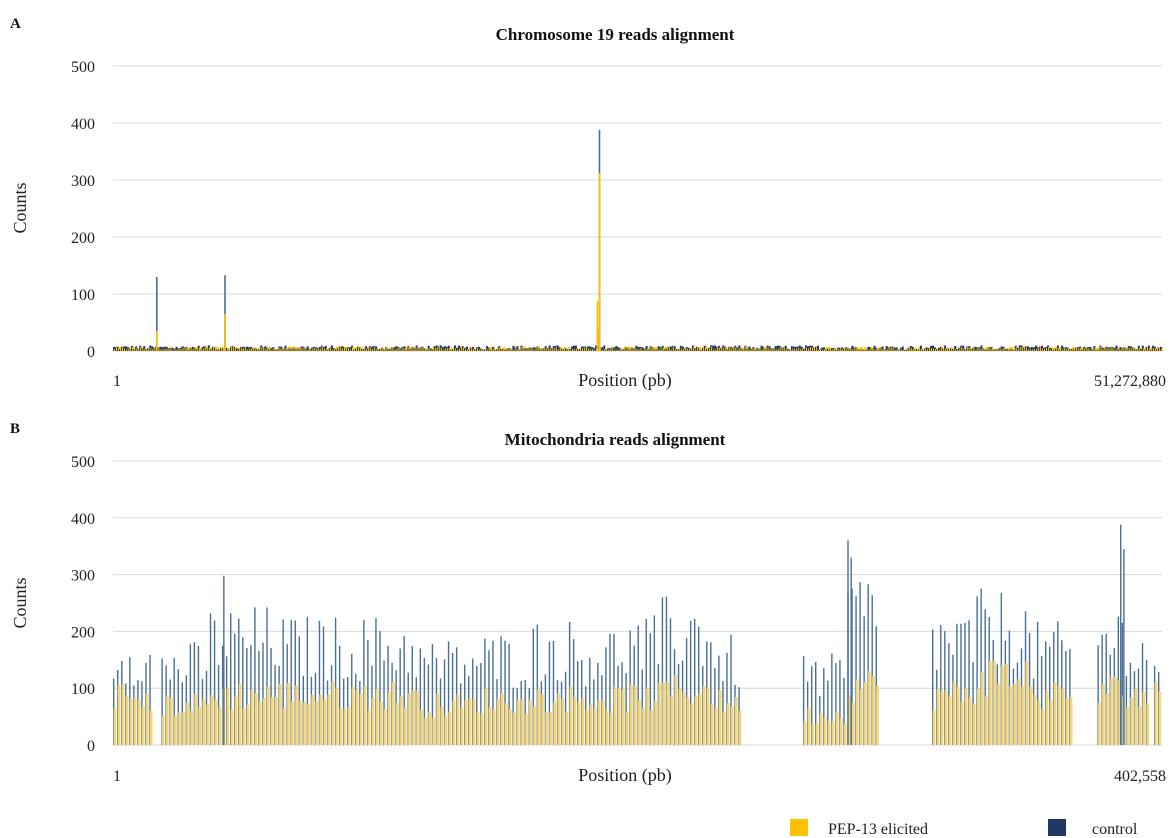 Image resolution: width=1173 pixels, height=838 pixels. Describe the element at coordinates (83, 632) in the screenshot. I see `panel-b-y-tick-label: 200` at that location.